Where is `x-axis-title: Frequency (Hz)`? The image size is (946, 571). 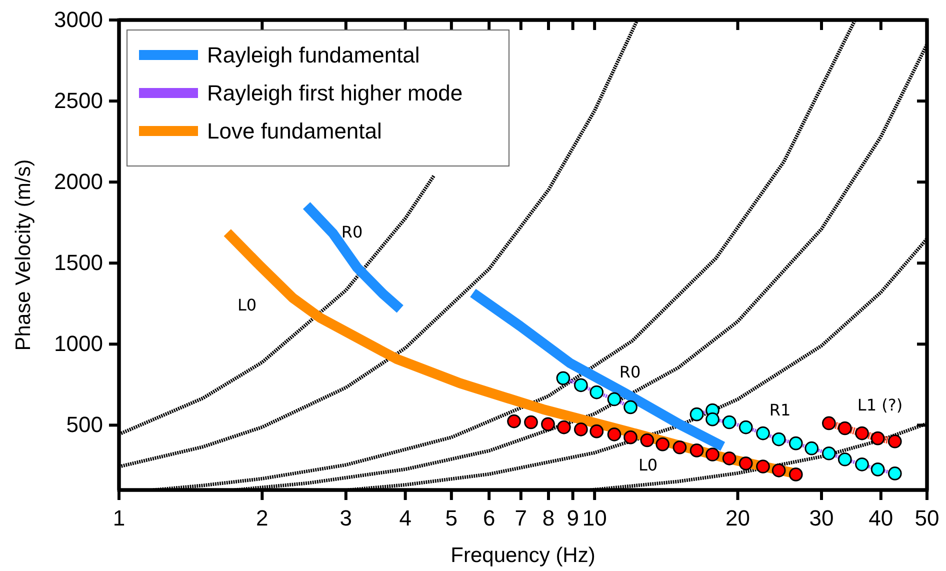 x-axis-title: Frequency (Hz) is located at coordinates (523, 555).